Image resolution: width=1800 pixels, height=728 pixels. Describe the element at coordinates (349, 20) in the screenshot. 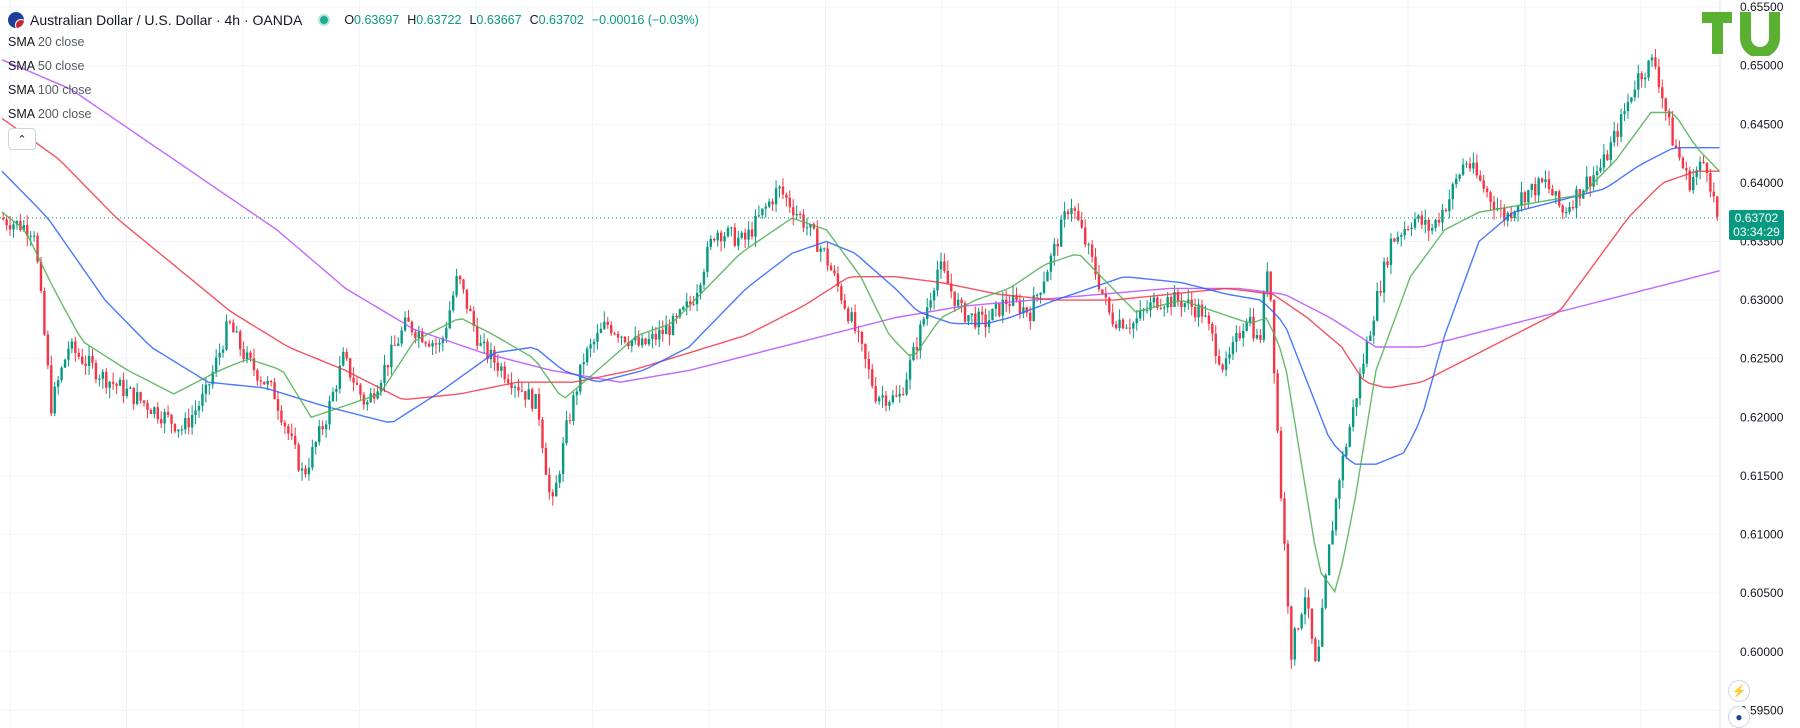

I see `ohlc-open-label: O` at that location.